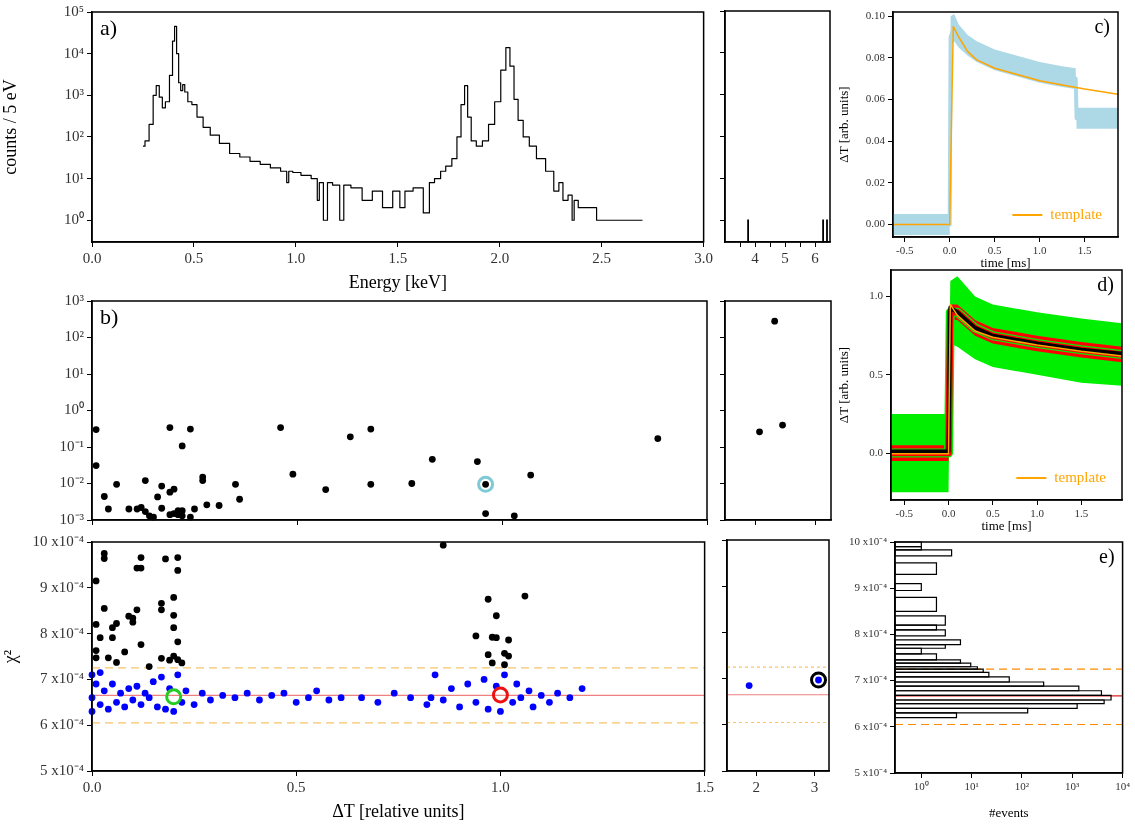  Describe the element at coordinates (1102, 27) in the screenshot. I see `annotation: c)` at that location.